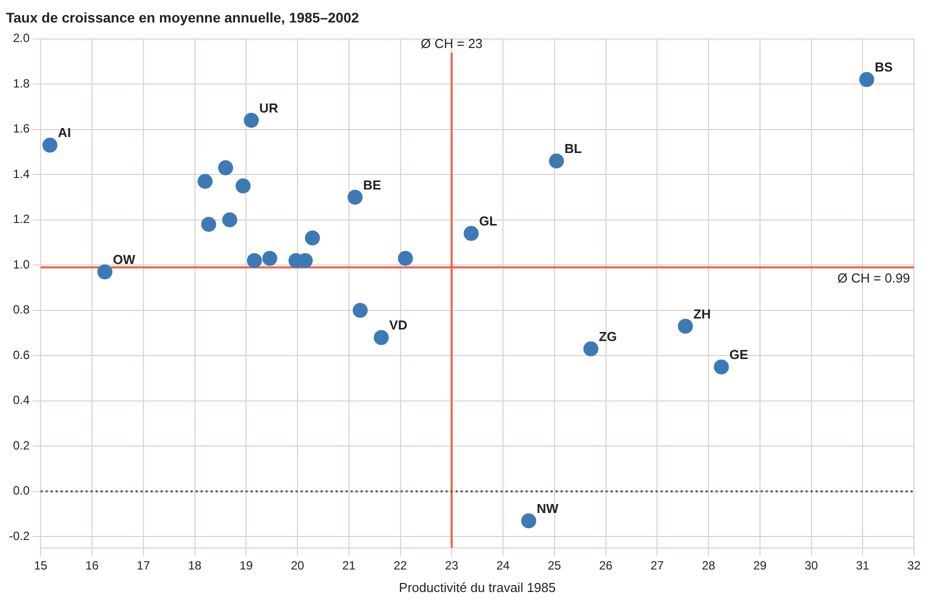 This screenshot has height=604, width=928. What do you see at coordinates (555, 565) in the screenshot?
I see `x-tick-label: 25` at bounding box center [555, 565].